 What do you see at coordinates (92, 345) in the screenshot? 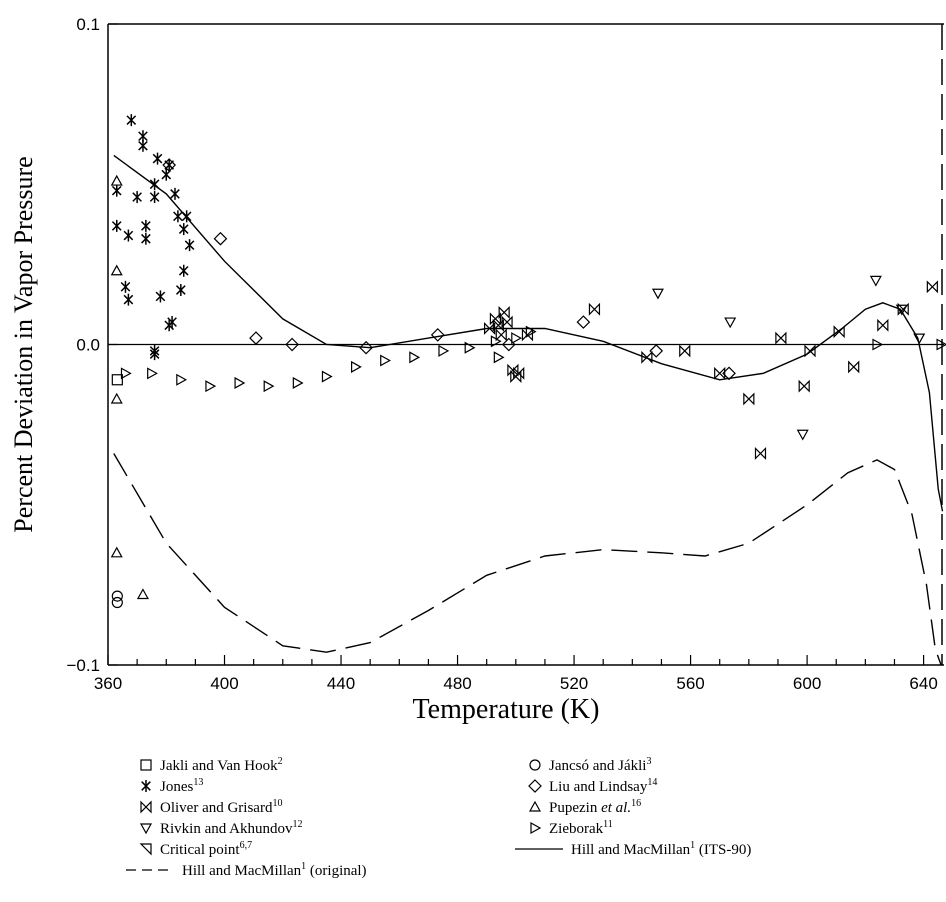
I see `y-axis-ticks: −0.1 0.0 0.1` at bounding box center [92, 345].